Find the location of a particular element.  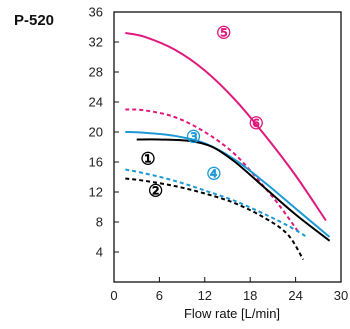

y-tick-label: 4 is located at coordinates (99, 252).